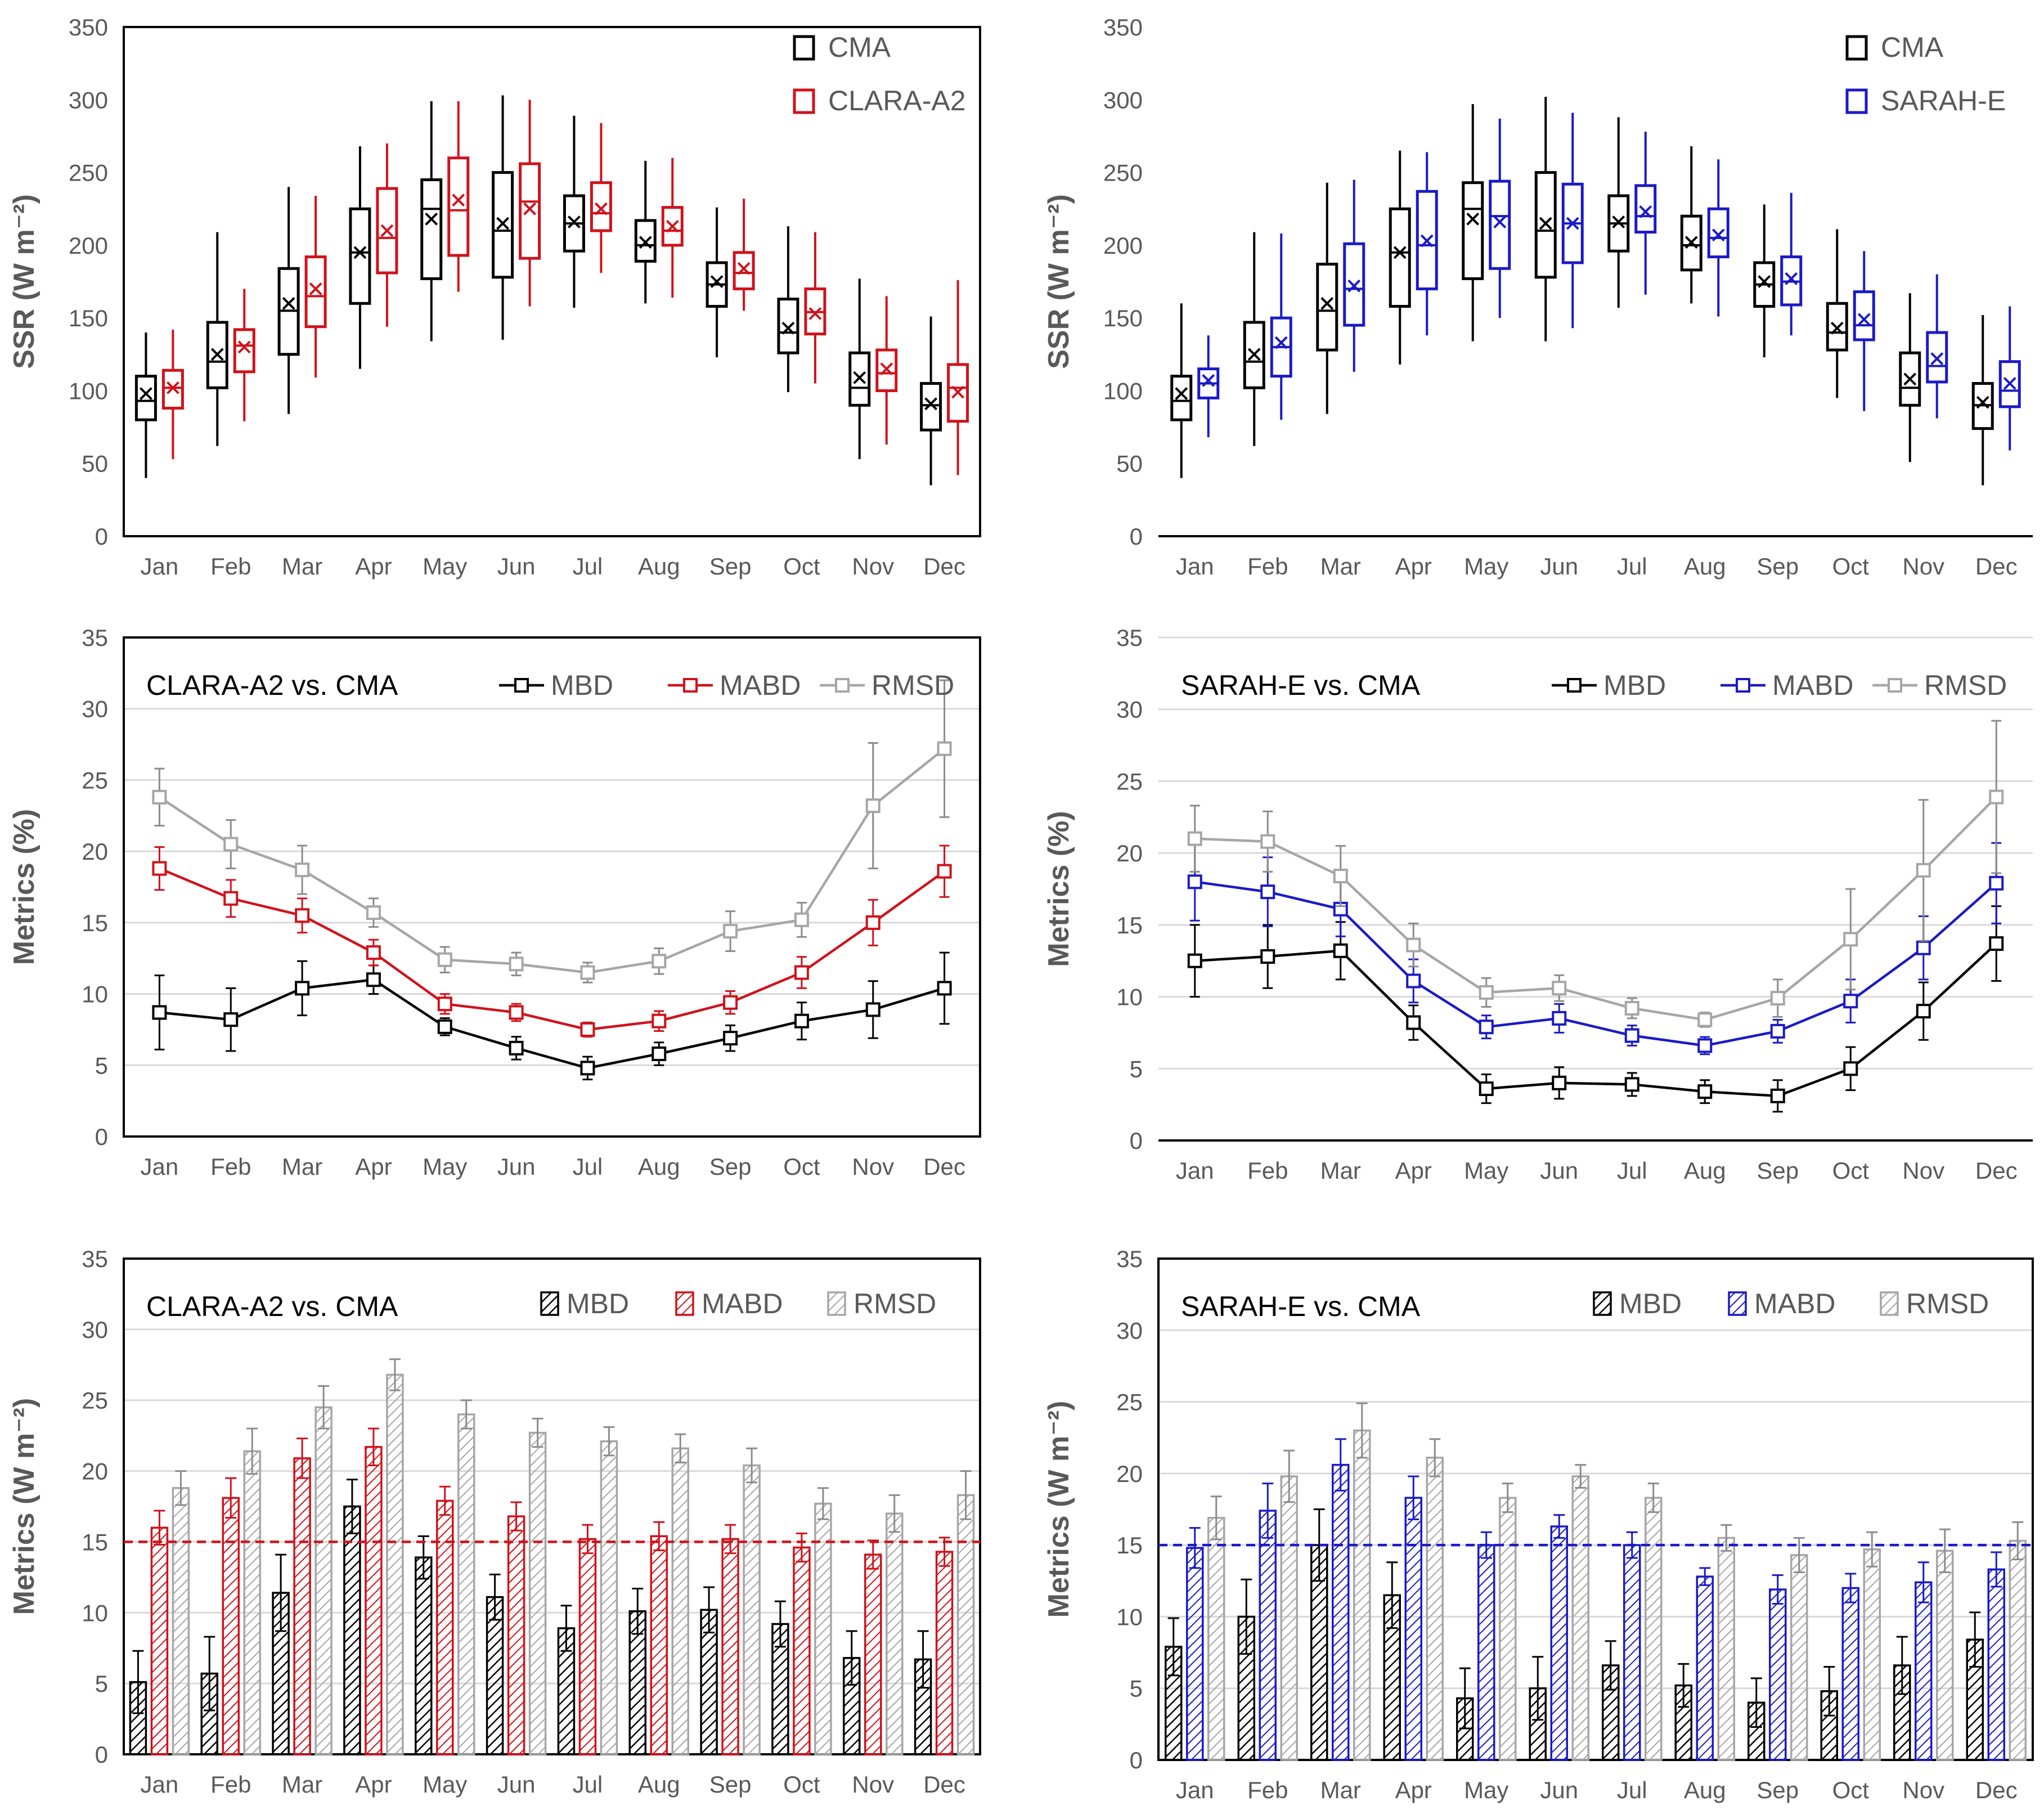 The width and height of the screenshot is (2044, 1819). Describe the element at coordinates (281, 1654) in the screenshot. I see `bar-mbd-mar` at that location.